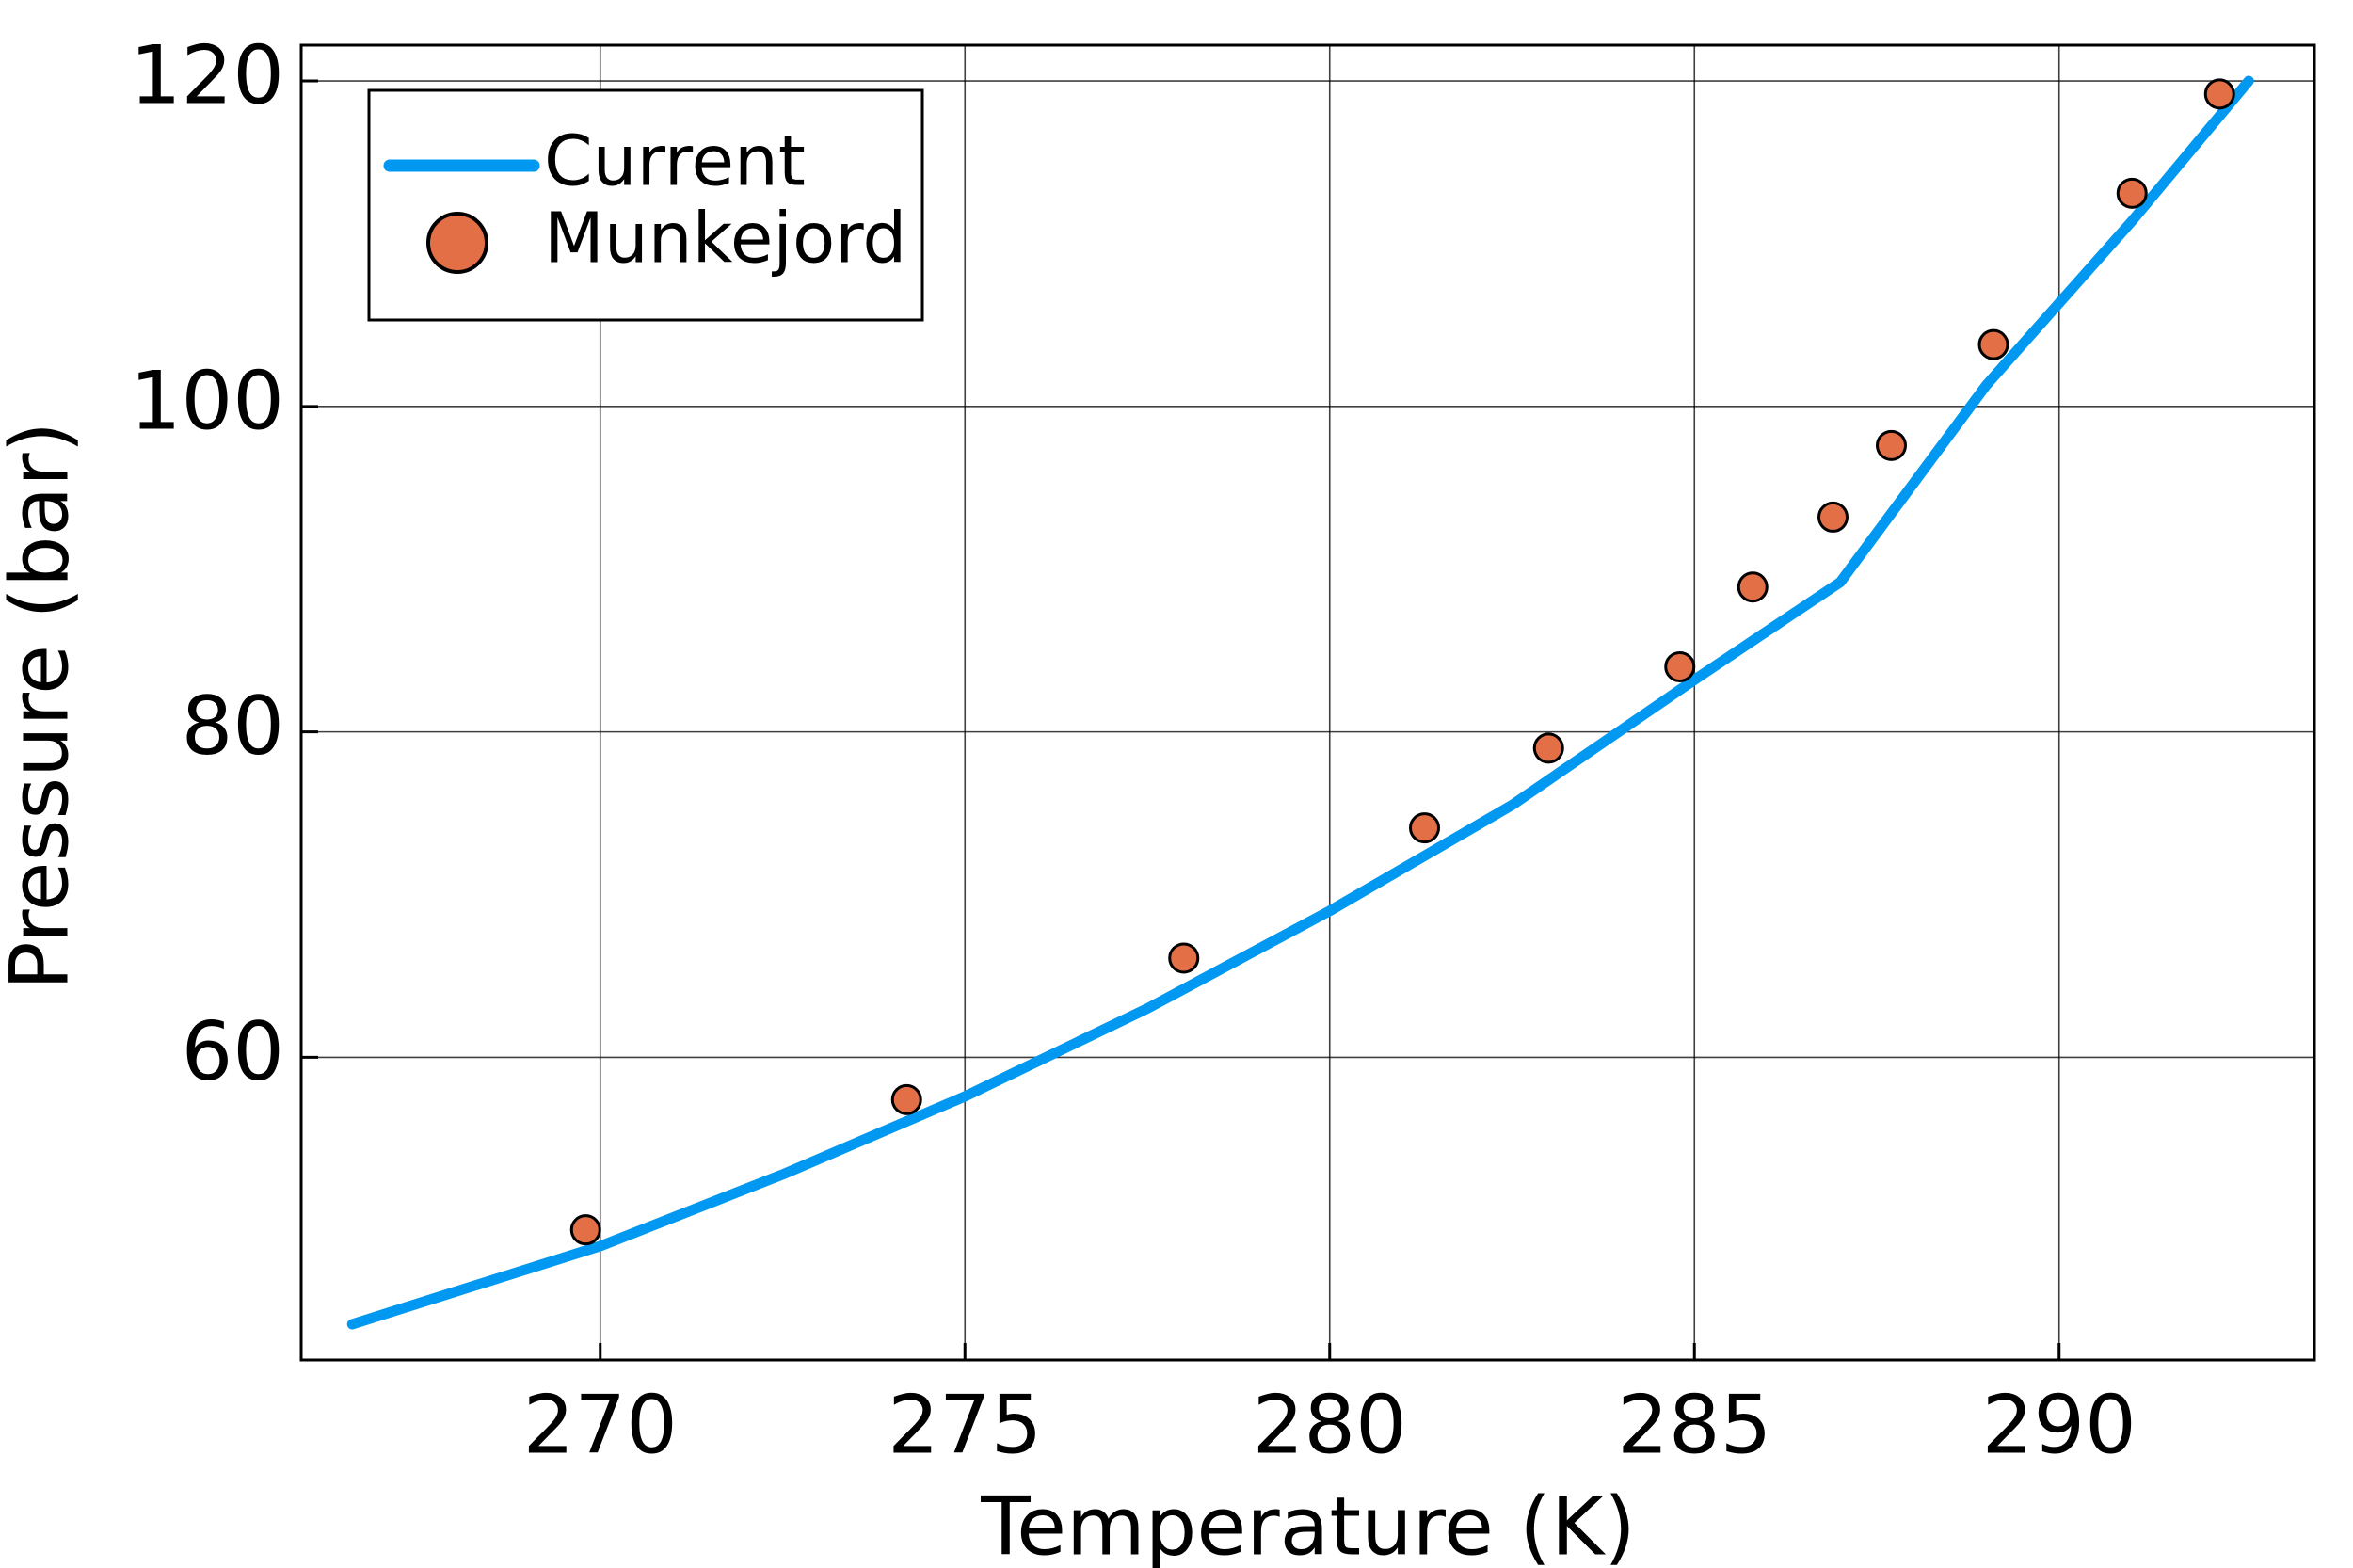 The width and height of the screenshot is (2353, 1568). I want to click on legend-marker, so click(457, 243).